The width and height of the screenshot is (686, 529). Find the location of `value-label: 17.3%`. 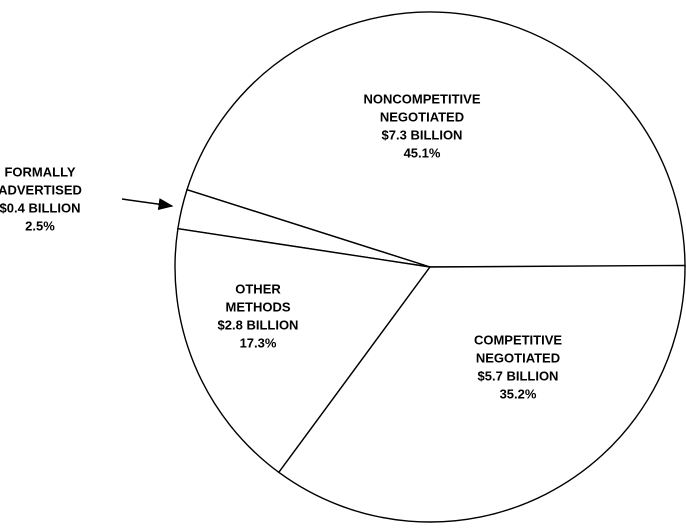

value-label: 17.3% is located at coordinates (258, 342).